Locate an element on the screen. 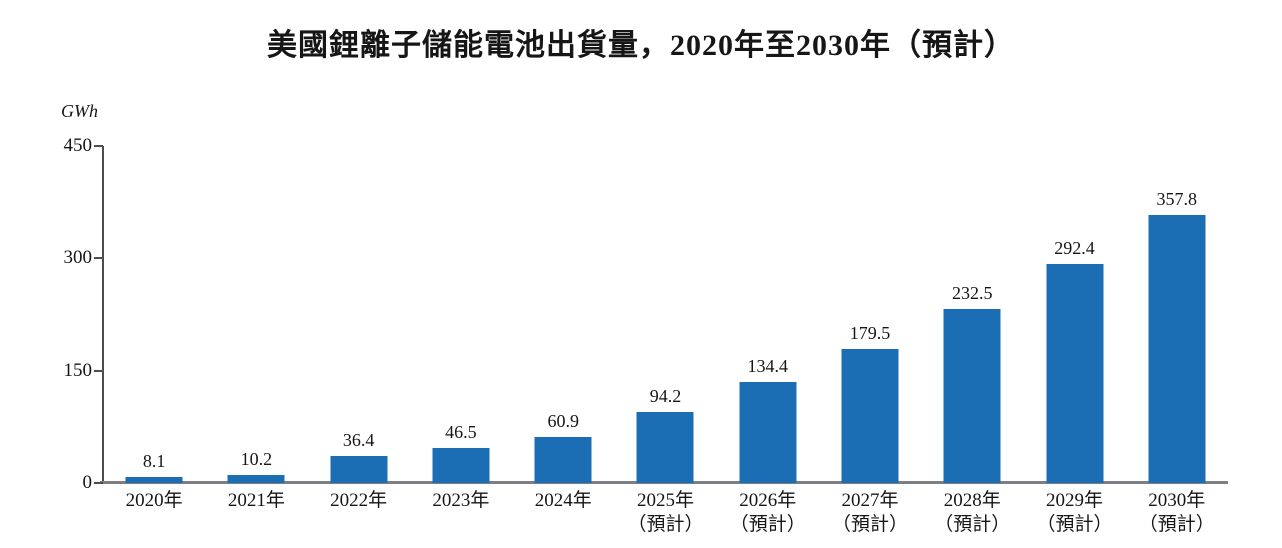  x-axis-category-year: 2030年 is located at coordinates (1177, 500).